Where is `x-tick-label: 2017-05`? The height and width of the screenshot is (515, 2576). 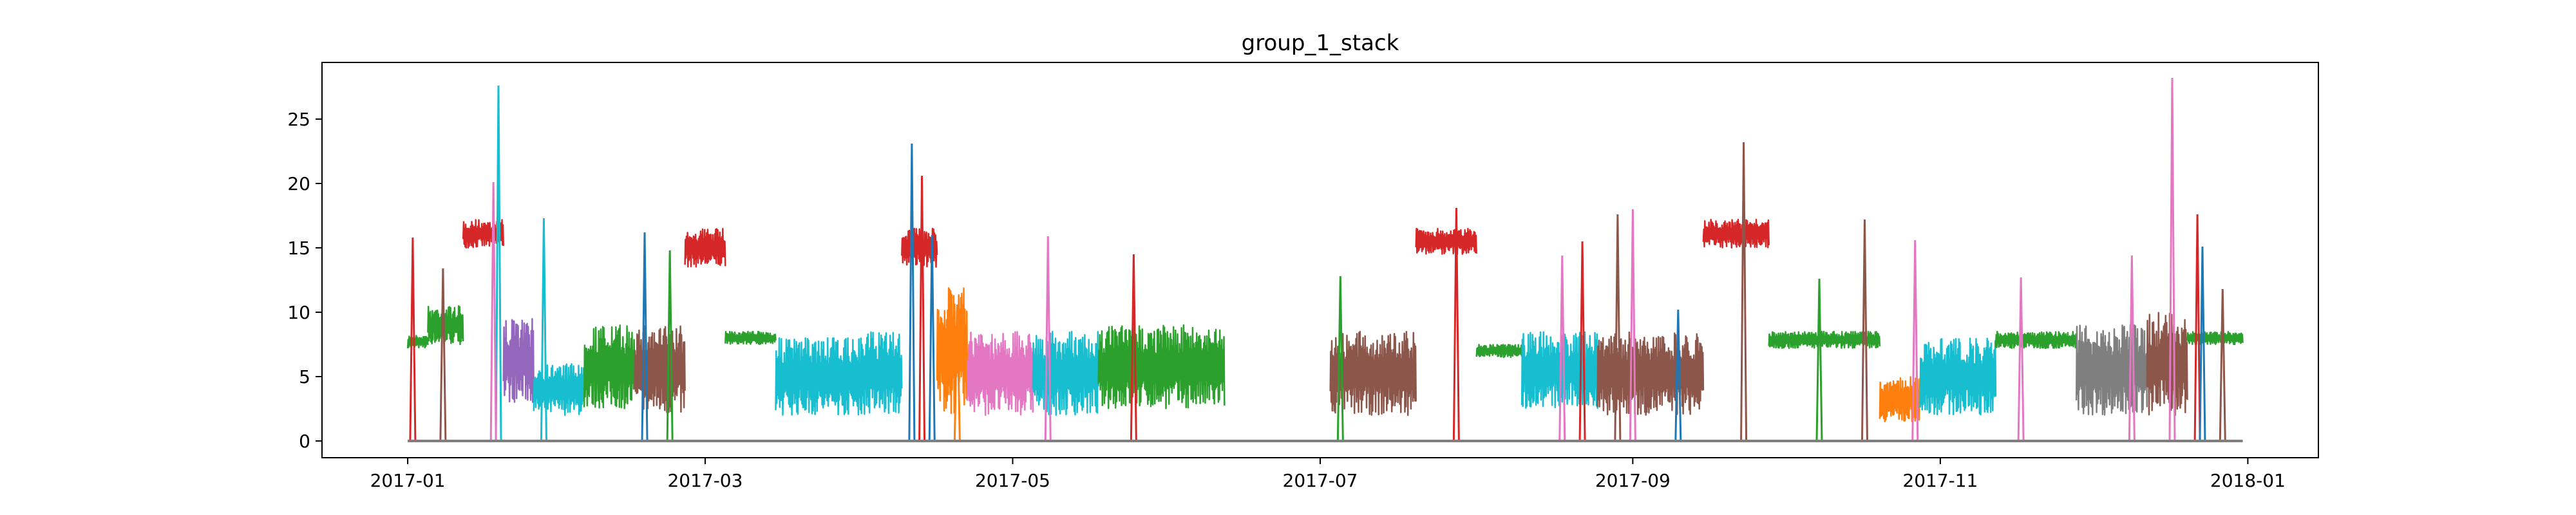
x-tick-label: 2017-05 is located at coordinates (1012, 481).